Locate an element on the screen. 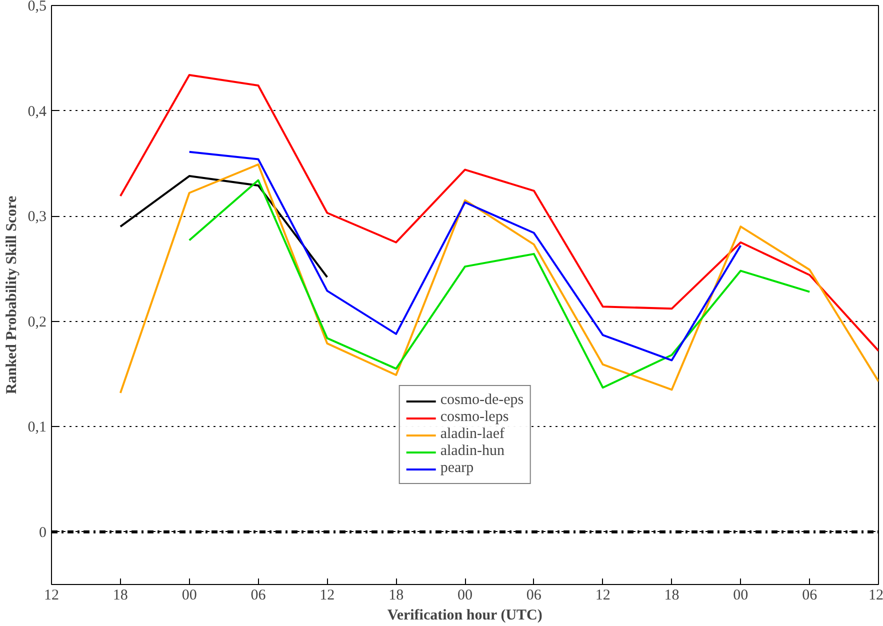  y-tick-label: 0 is located at coordinates (42, 532).